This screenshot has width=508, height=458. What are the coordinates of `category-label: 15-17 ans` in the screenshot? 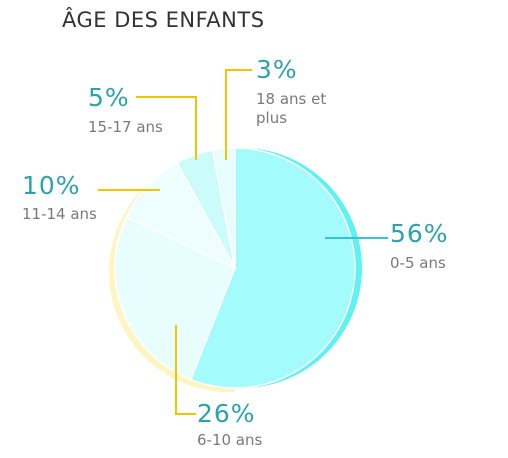 It's located at (125, 127).